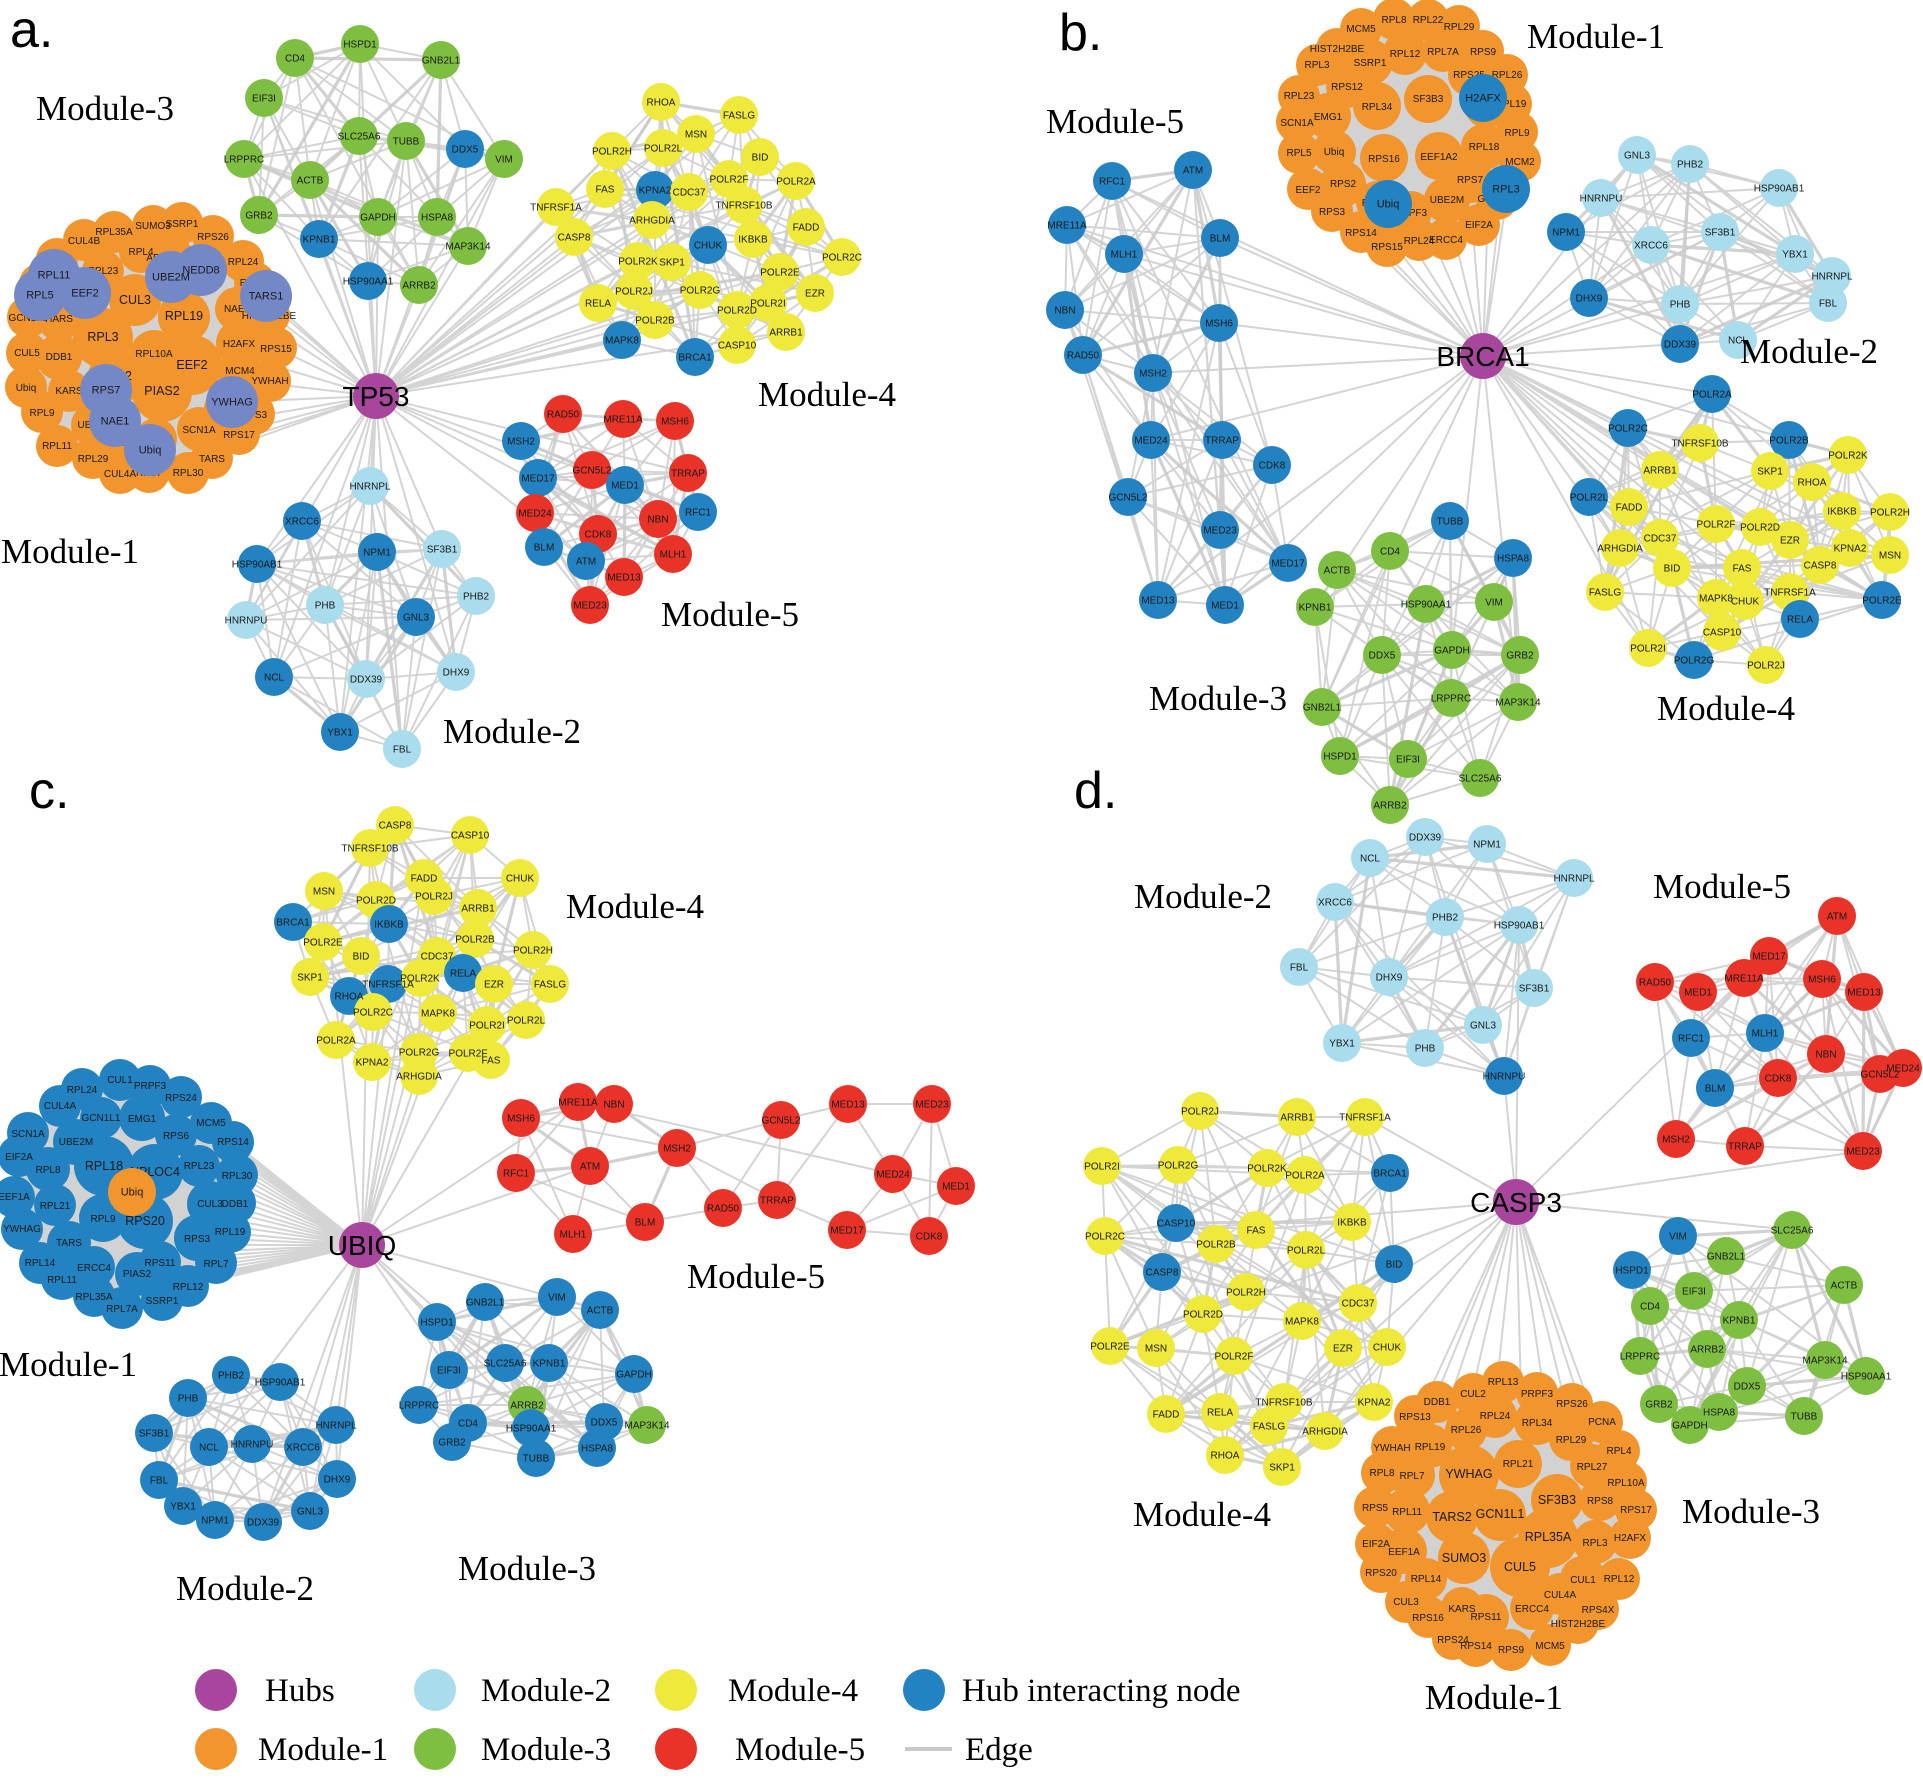 This screenshot has width=1923, height=1780. I want to click on svg-text: GRB2, so click(1659, 1405).